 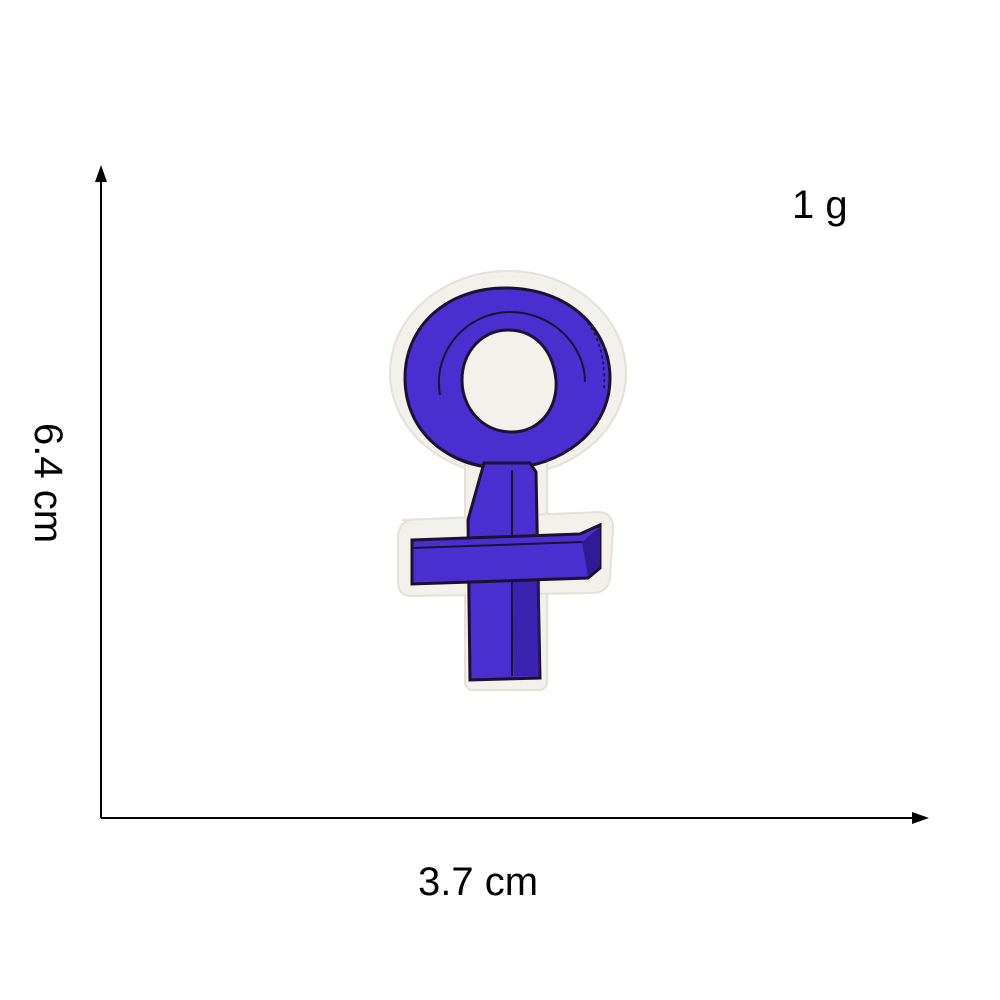 I want to click on crossbar-end-face, so click(x=591, y=551).